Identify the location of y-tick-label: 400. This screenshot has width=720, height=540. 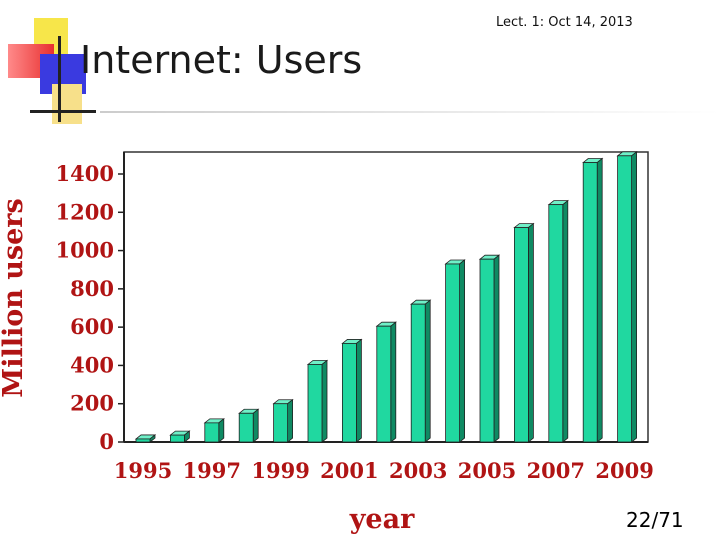
(92, 364).